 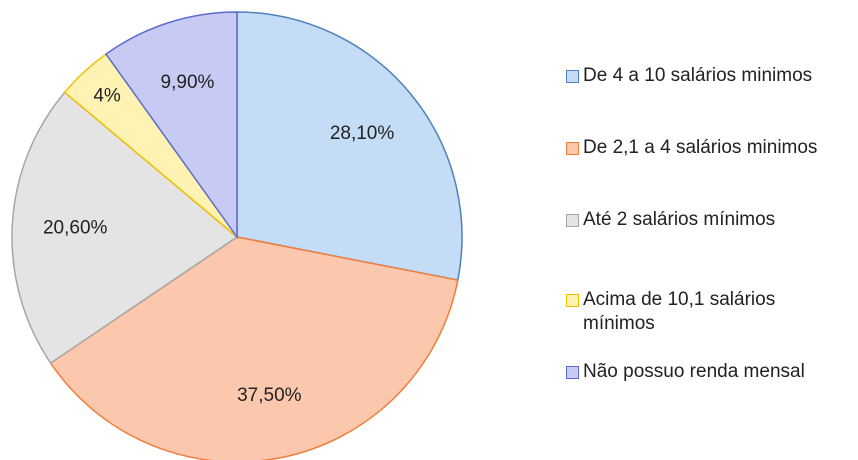 I want to click on legend-item: Não possuo renda mensal, so click(x=708, y=372).